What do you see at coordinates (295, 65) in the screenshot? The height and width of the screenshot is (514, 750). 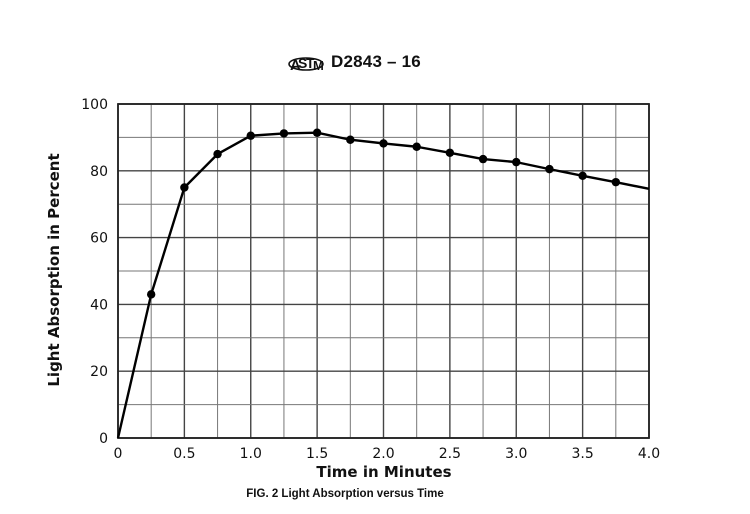 I see `svg-text: A` at bounding box center [295, 65].